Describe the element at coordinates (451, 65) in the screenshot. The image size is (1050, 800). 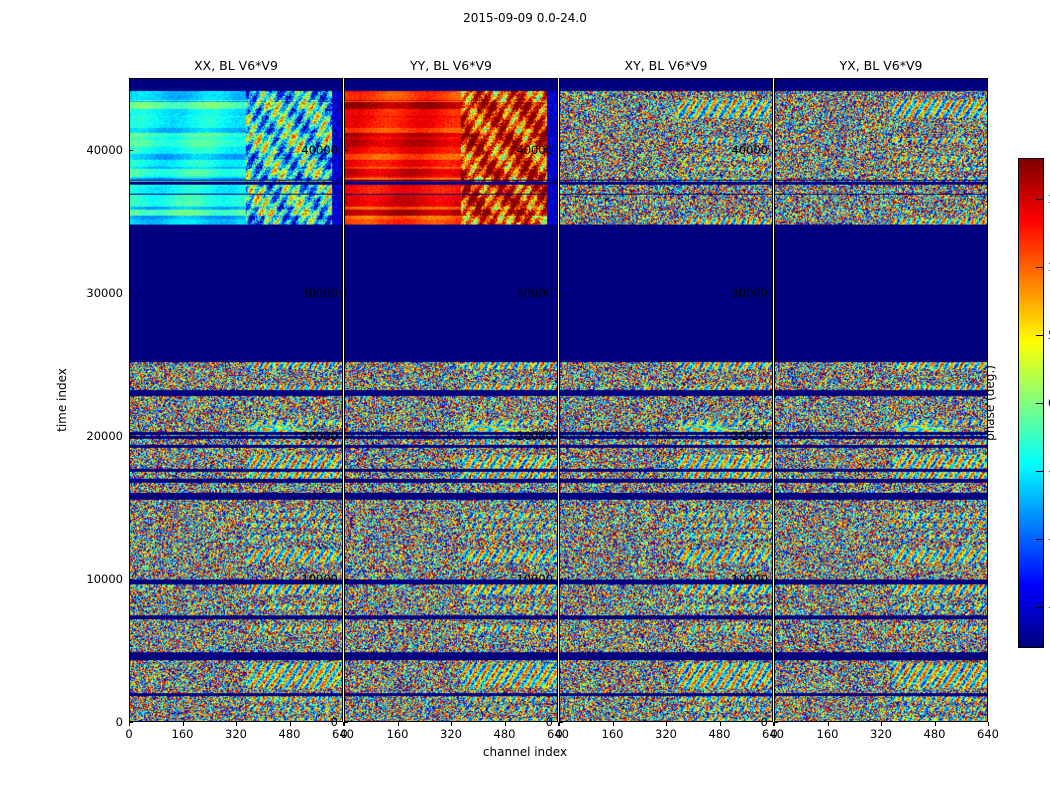
I see `panel-title-yy: YY, BL V6*V9` at that location.